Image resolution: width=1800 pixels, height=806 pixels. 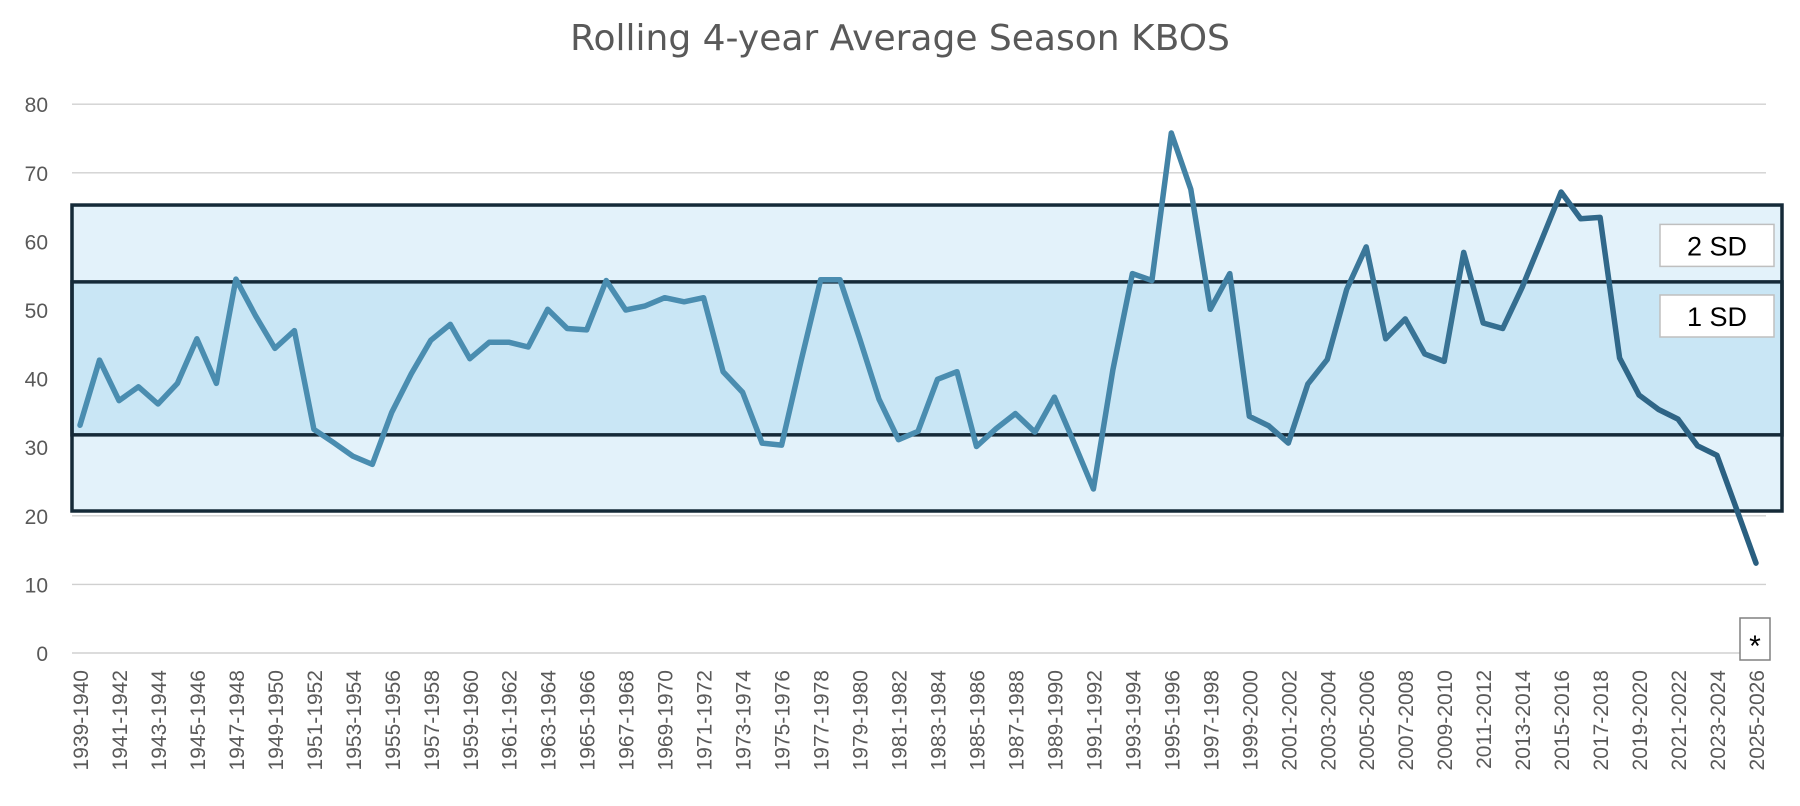 I want to click on x-tick-label: 1943-1944, so click(x=159, y=720).